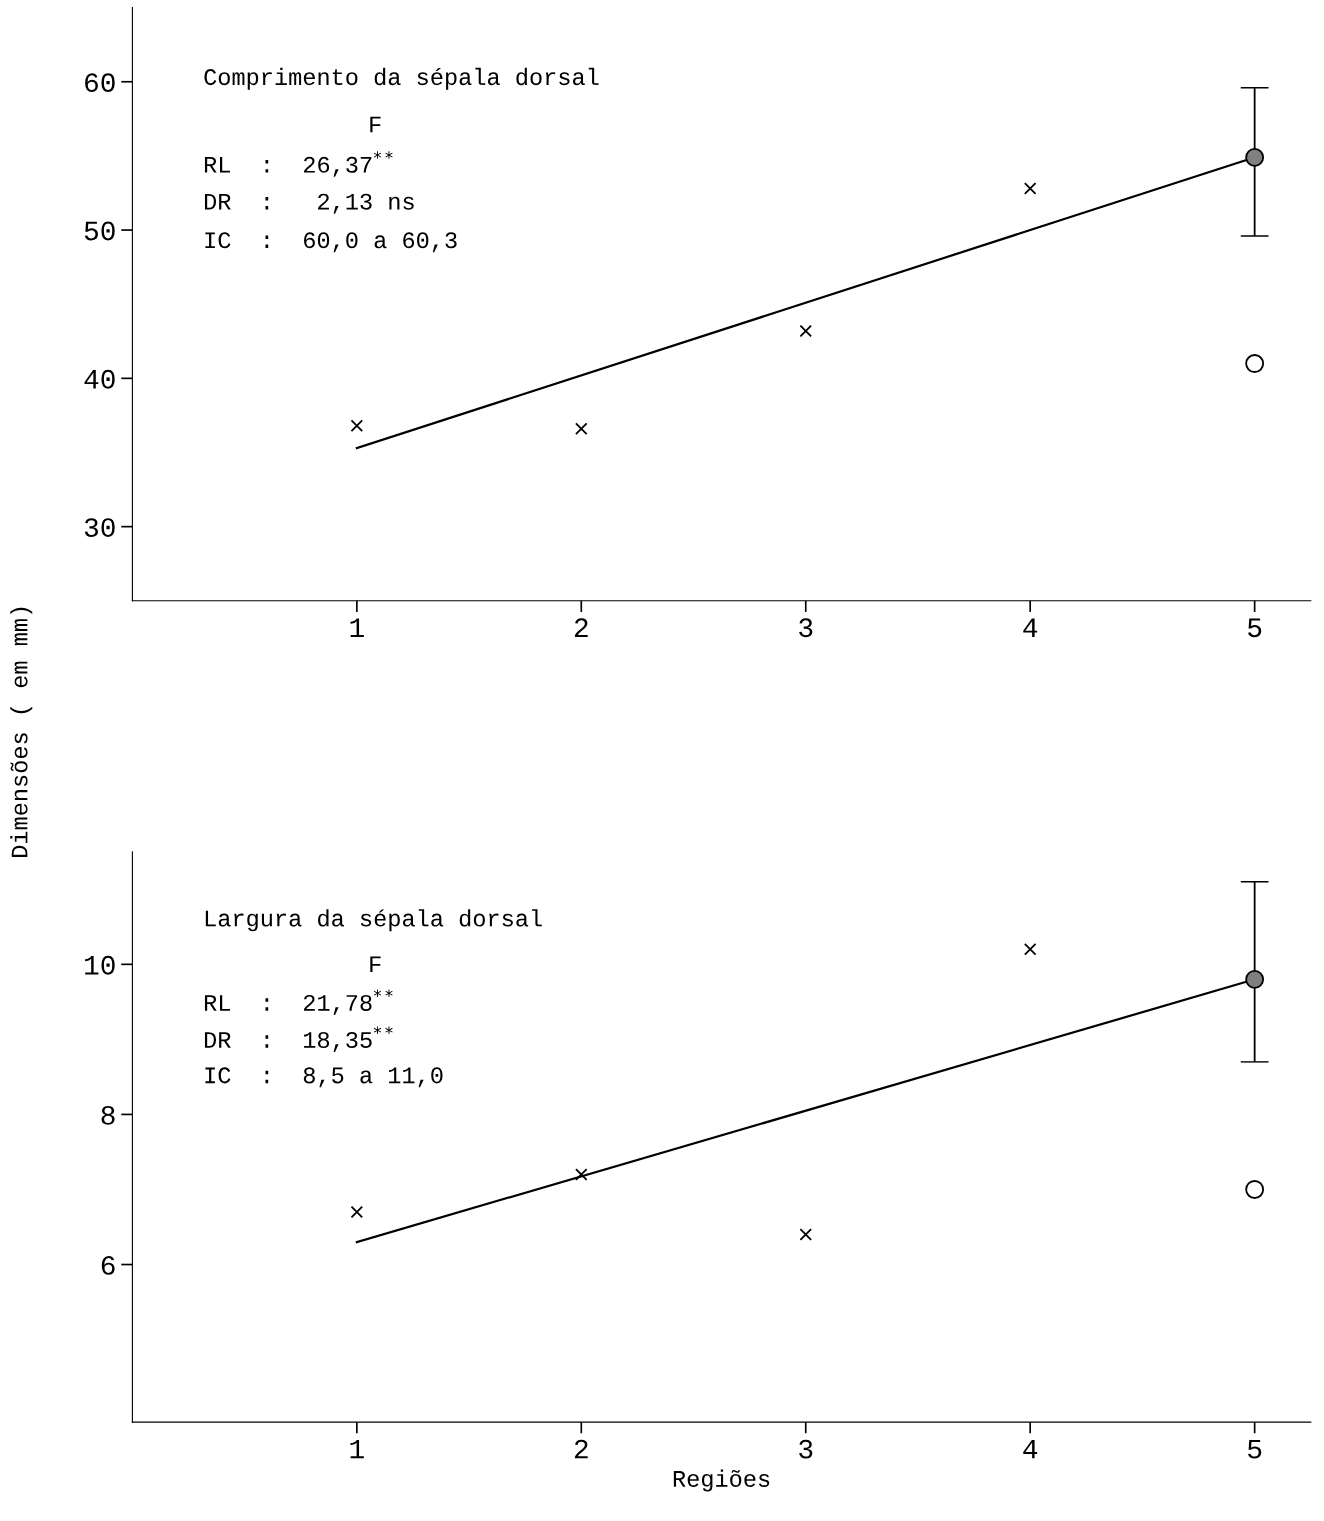 The width and height of the screenshot is (1324, 1521). Describe the element at coordinates (298, 1039) in the screenshot. I see `annotation: DR : 18,35$^{**}$` at that location.